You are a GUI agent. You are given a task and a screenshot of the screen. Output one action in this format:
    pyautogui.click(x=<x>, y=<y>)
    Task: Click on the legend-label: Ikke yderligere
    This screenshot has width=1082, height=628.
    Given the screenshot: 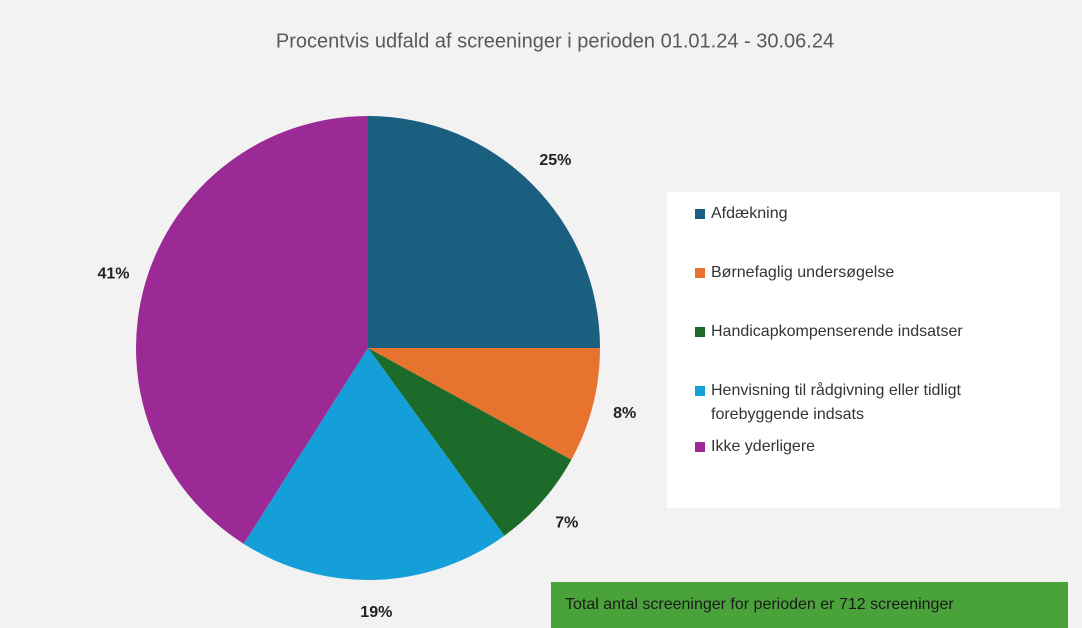 What is the action you would take?
    pyautogui.click(x=763, y=446)
    